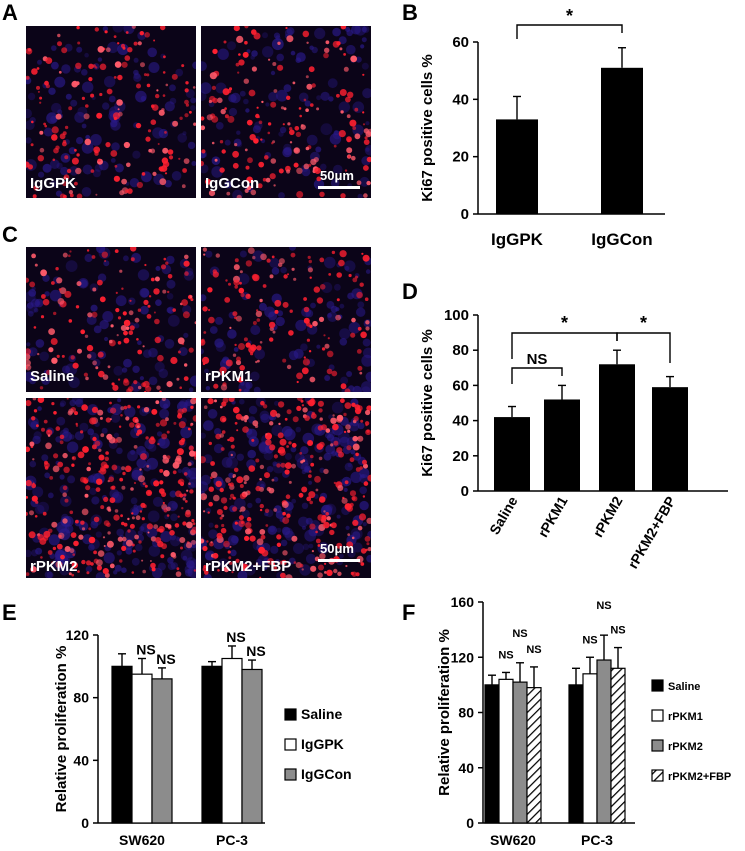 This screenshot has height=851, width=745. What do you see at coordinates (460, 456) in the screenshot?
I see `chart-d-y-tick-label: 20` at bounding box center [460, 456].